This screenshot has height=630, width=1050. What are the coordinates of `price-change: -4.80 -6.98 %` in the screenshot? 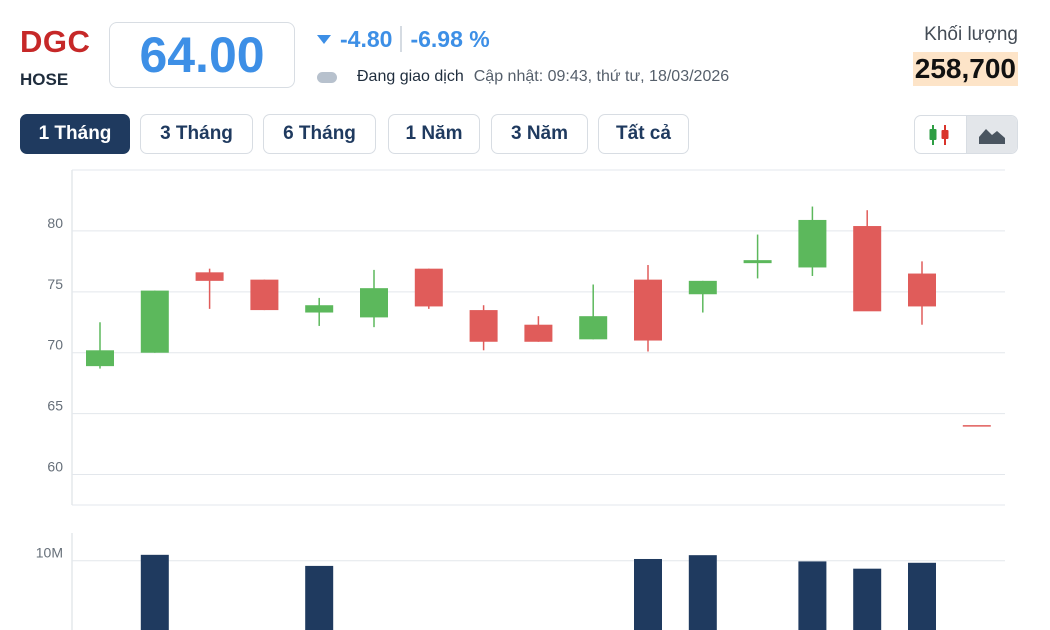 It's located at (403, 39).